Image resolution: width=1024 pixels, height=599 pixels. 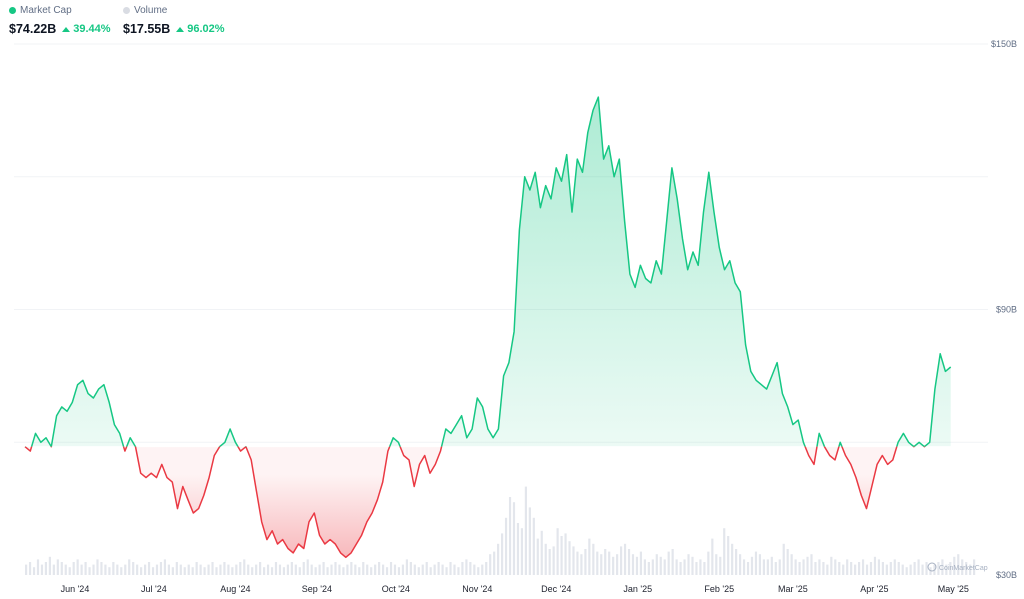 What do you see at coordinates (147, 29) in the screenshot?
I see `volume-value: $17.55B` at bounding box center [147, 29].